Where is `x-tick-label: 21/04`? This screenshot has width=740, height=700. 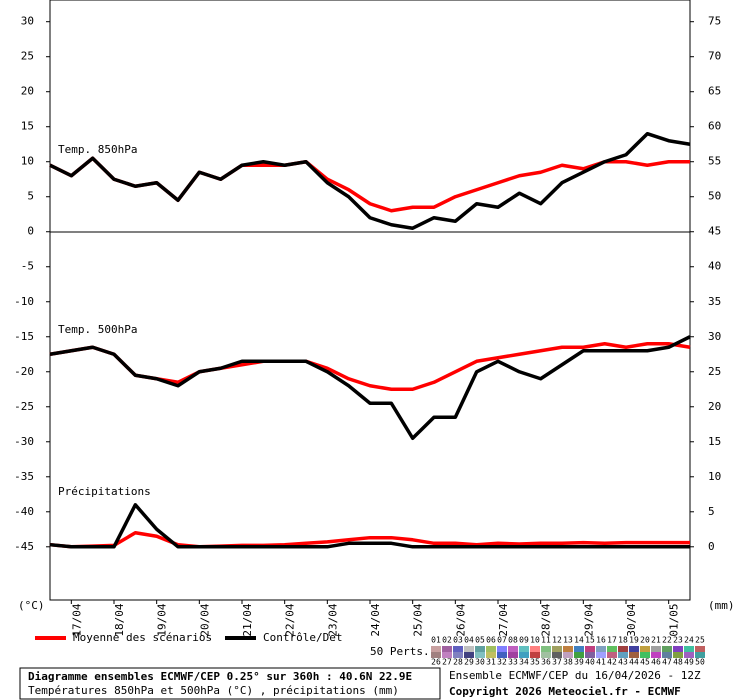 x-tick-label: 21/04 is located at coordinates (247, 619).